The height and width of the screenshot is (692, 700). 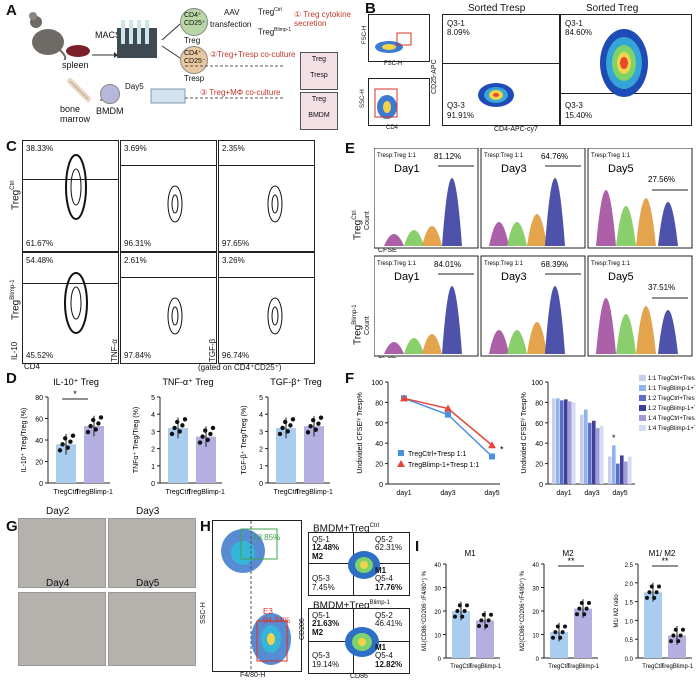 I want to click on f-bar-ticklabel: 100, so click(x=537, y=383).